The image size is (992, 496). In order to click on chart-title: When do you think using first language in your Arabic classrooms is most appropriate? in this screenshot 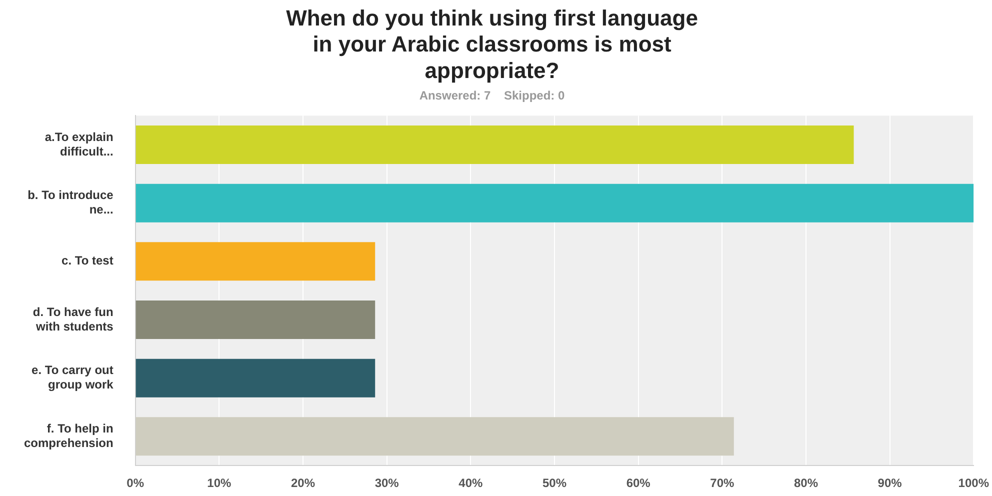, I will do `click(492, 44)`.